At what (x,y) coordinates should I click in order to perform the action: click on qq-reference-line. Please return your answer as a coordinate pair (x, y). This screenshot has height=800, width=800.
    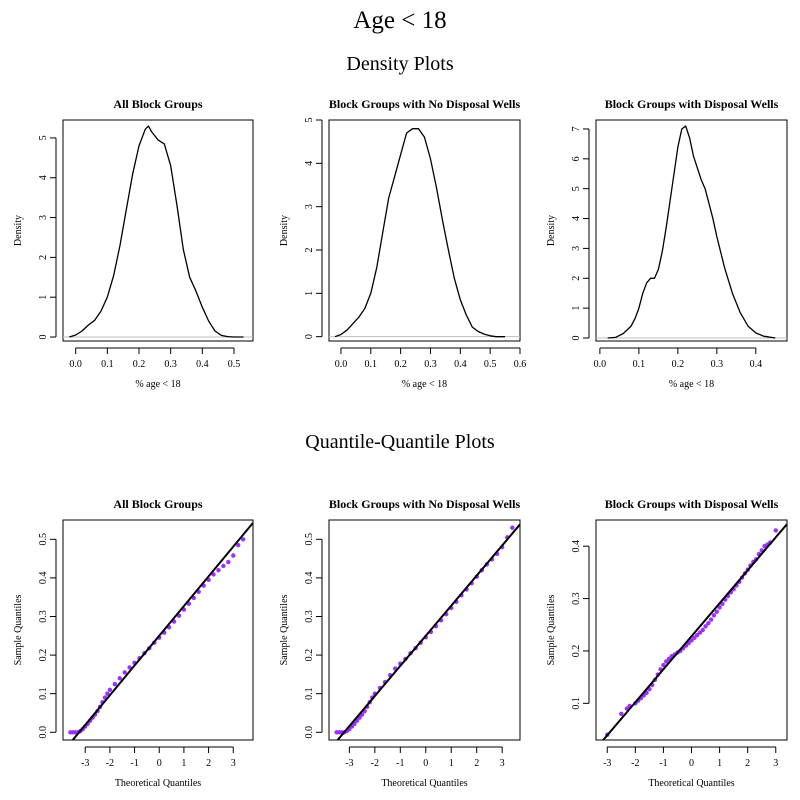
    Looking at the image, I should click on (694, 631).